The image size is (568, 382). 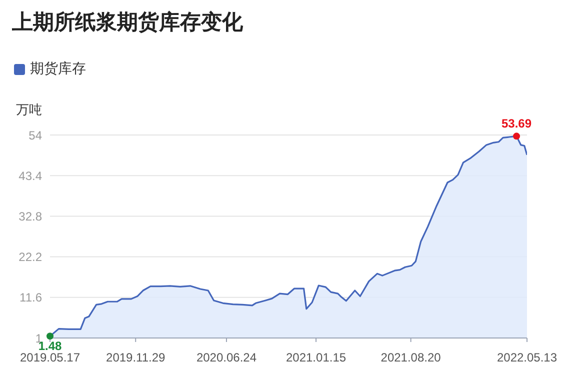 What do you see at coordinates (57, 69) in the screenshot?
I see `legend-label: 期货库存` at bounding box center [57, 69].